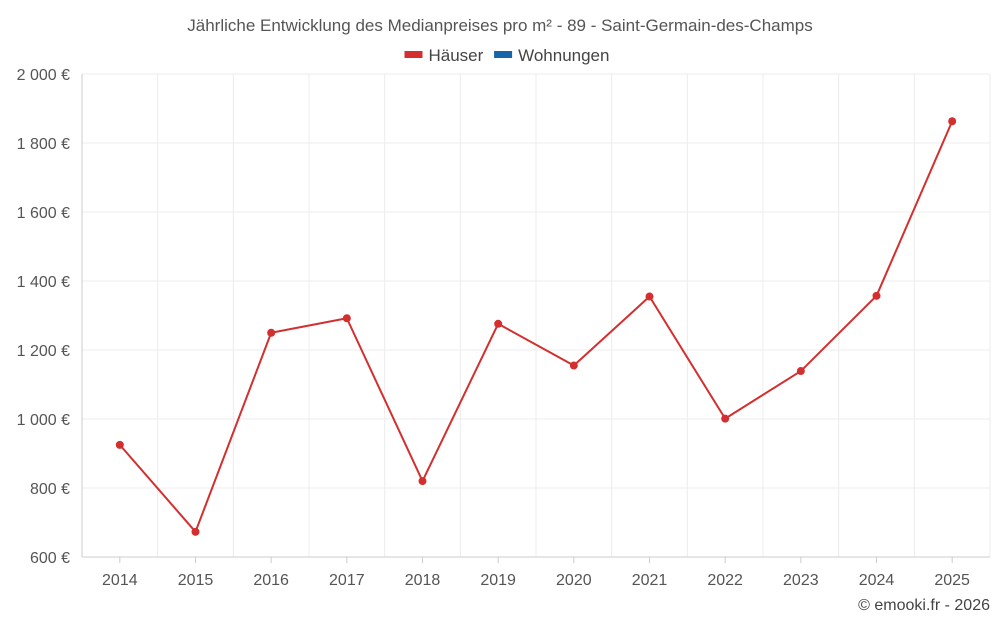 Image resolution: width=1000 pixels, height=625 pixels. Describe the element at coordinates (43, 75) in the screenshot. I see `y-tick-label: 2 000 €` at that location.